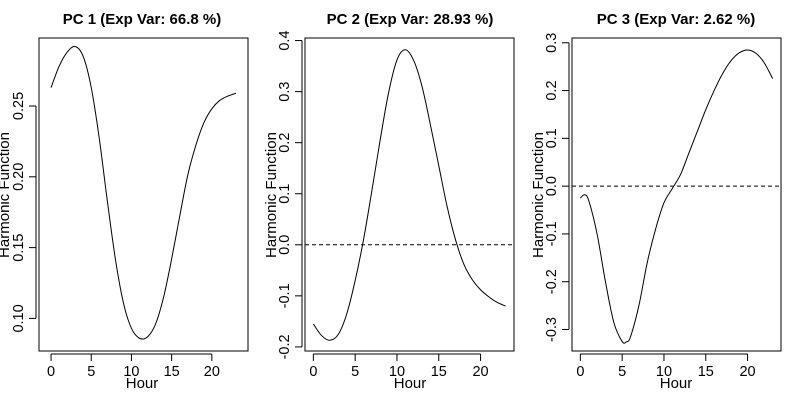  I want to click on panel-1-y-tick-label: 0.25, so click(19, 106).